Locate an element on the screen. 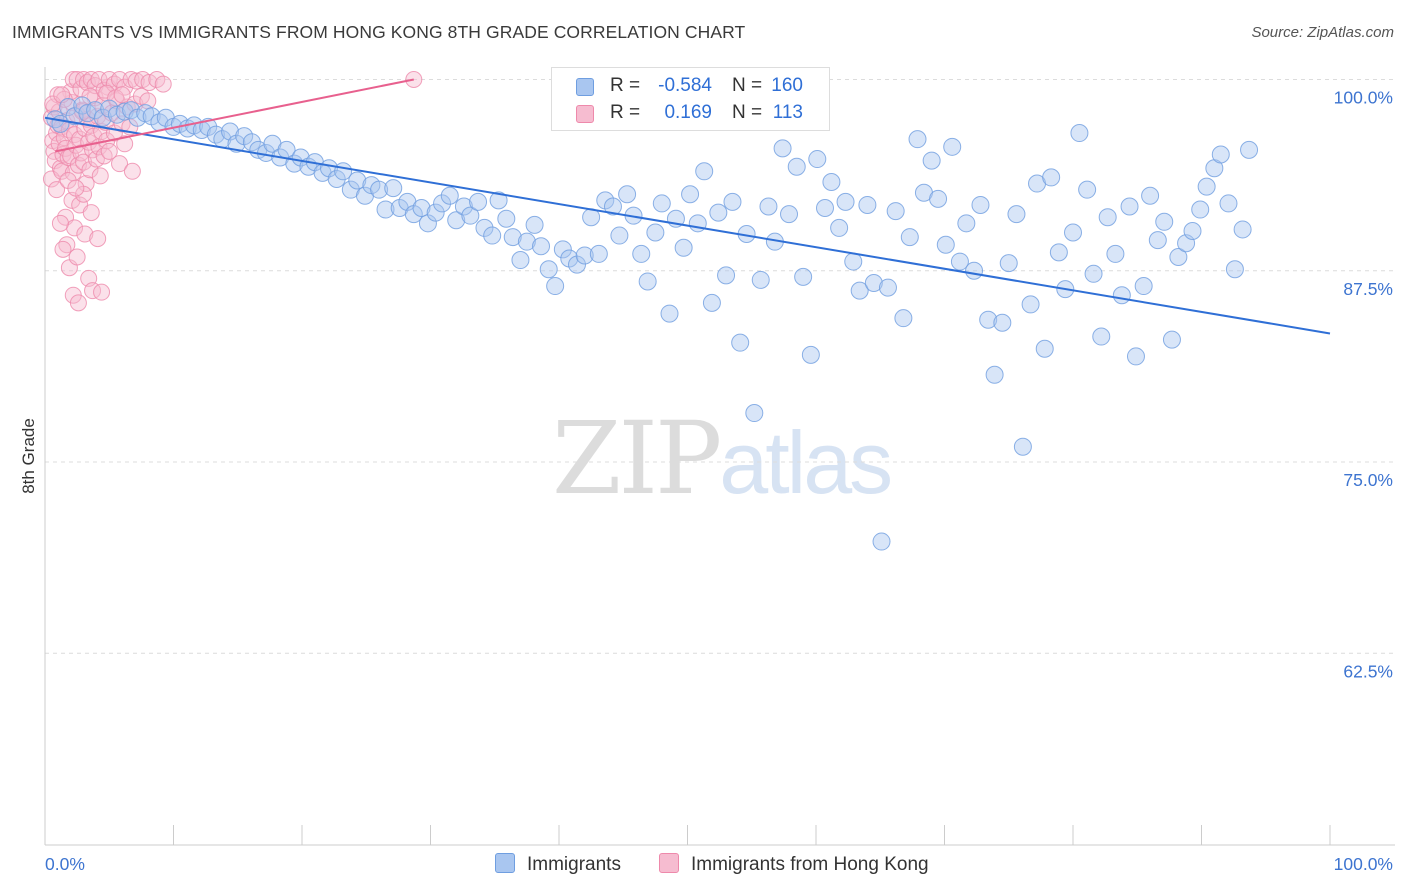 The image size is (1406, 892). correlation-legend: R = -0.584 N = 160 R = 0.169 N = 113 is located at coordinates (690, 99).